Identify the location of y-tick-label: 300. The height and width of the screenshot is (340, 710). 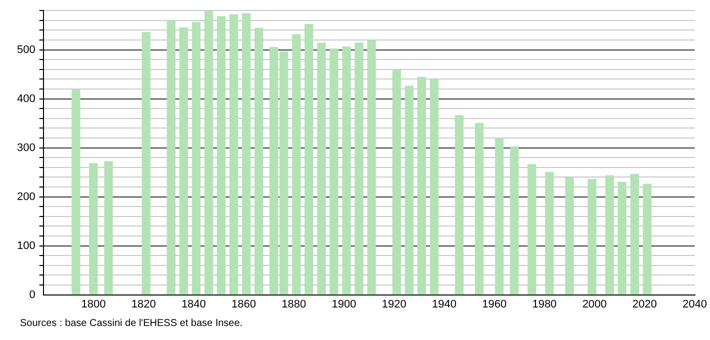
(26, 148).